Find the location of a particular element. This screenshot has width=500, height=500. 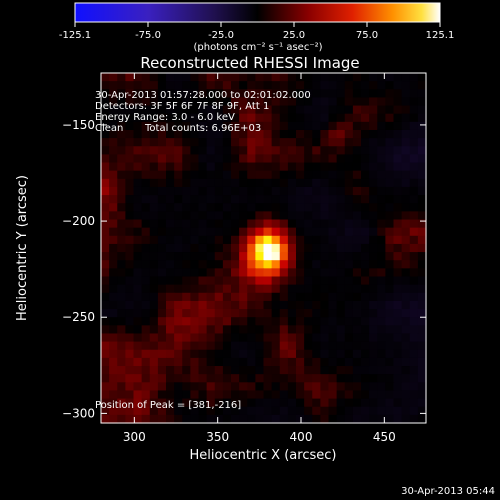

x-axis-label: Heliocentric X (arcsec) is located at coordinates (263, 455).